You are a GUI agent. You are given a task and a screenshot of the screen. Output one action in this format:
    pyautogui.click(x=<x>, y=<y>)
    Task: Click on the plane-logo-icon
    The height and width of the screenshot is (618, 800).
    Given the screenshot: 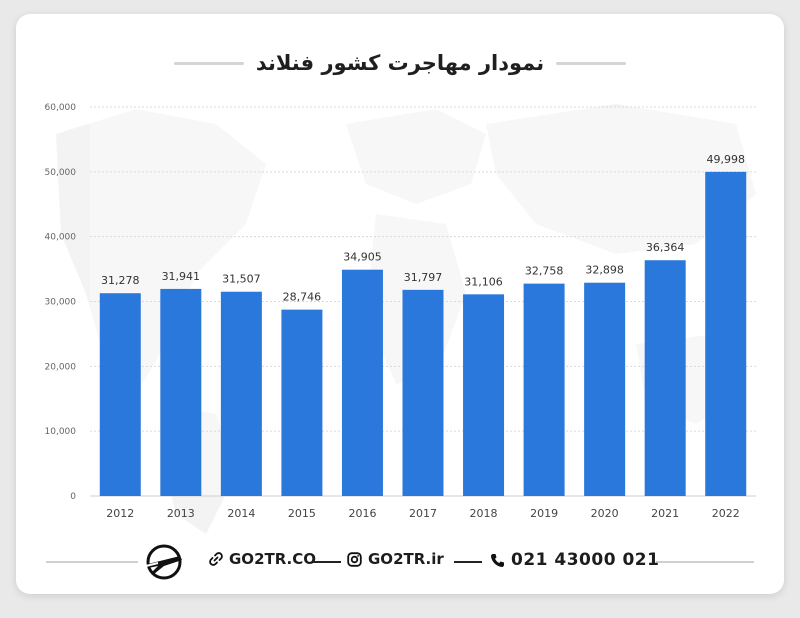 What is the action you would take?
    pyautogui.click(x=163, y=562)
    